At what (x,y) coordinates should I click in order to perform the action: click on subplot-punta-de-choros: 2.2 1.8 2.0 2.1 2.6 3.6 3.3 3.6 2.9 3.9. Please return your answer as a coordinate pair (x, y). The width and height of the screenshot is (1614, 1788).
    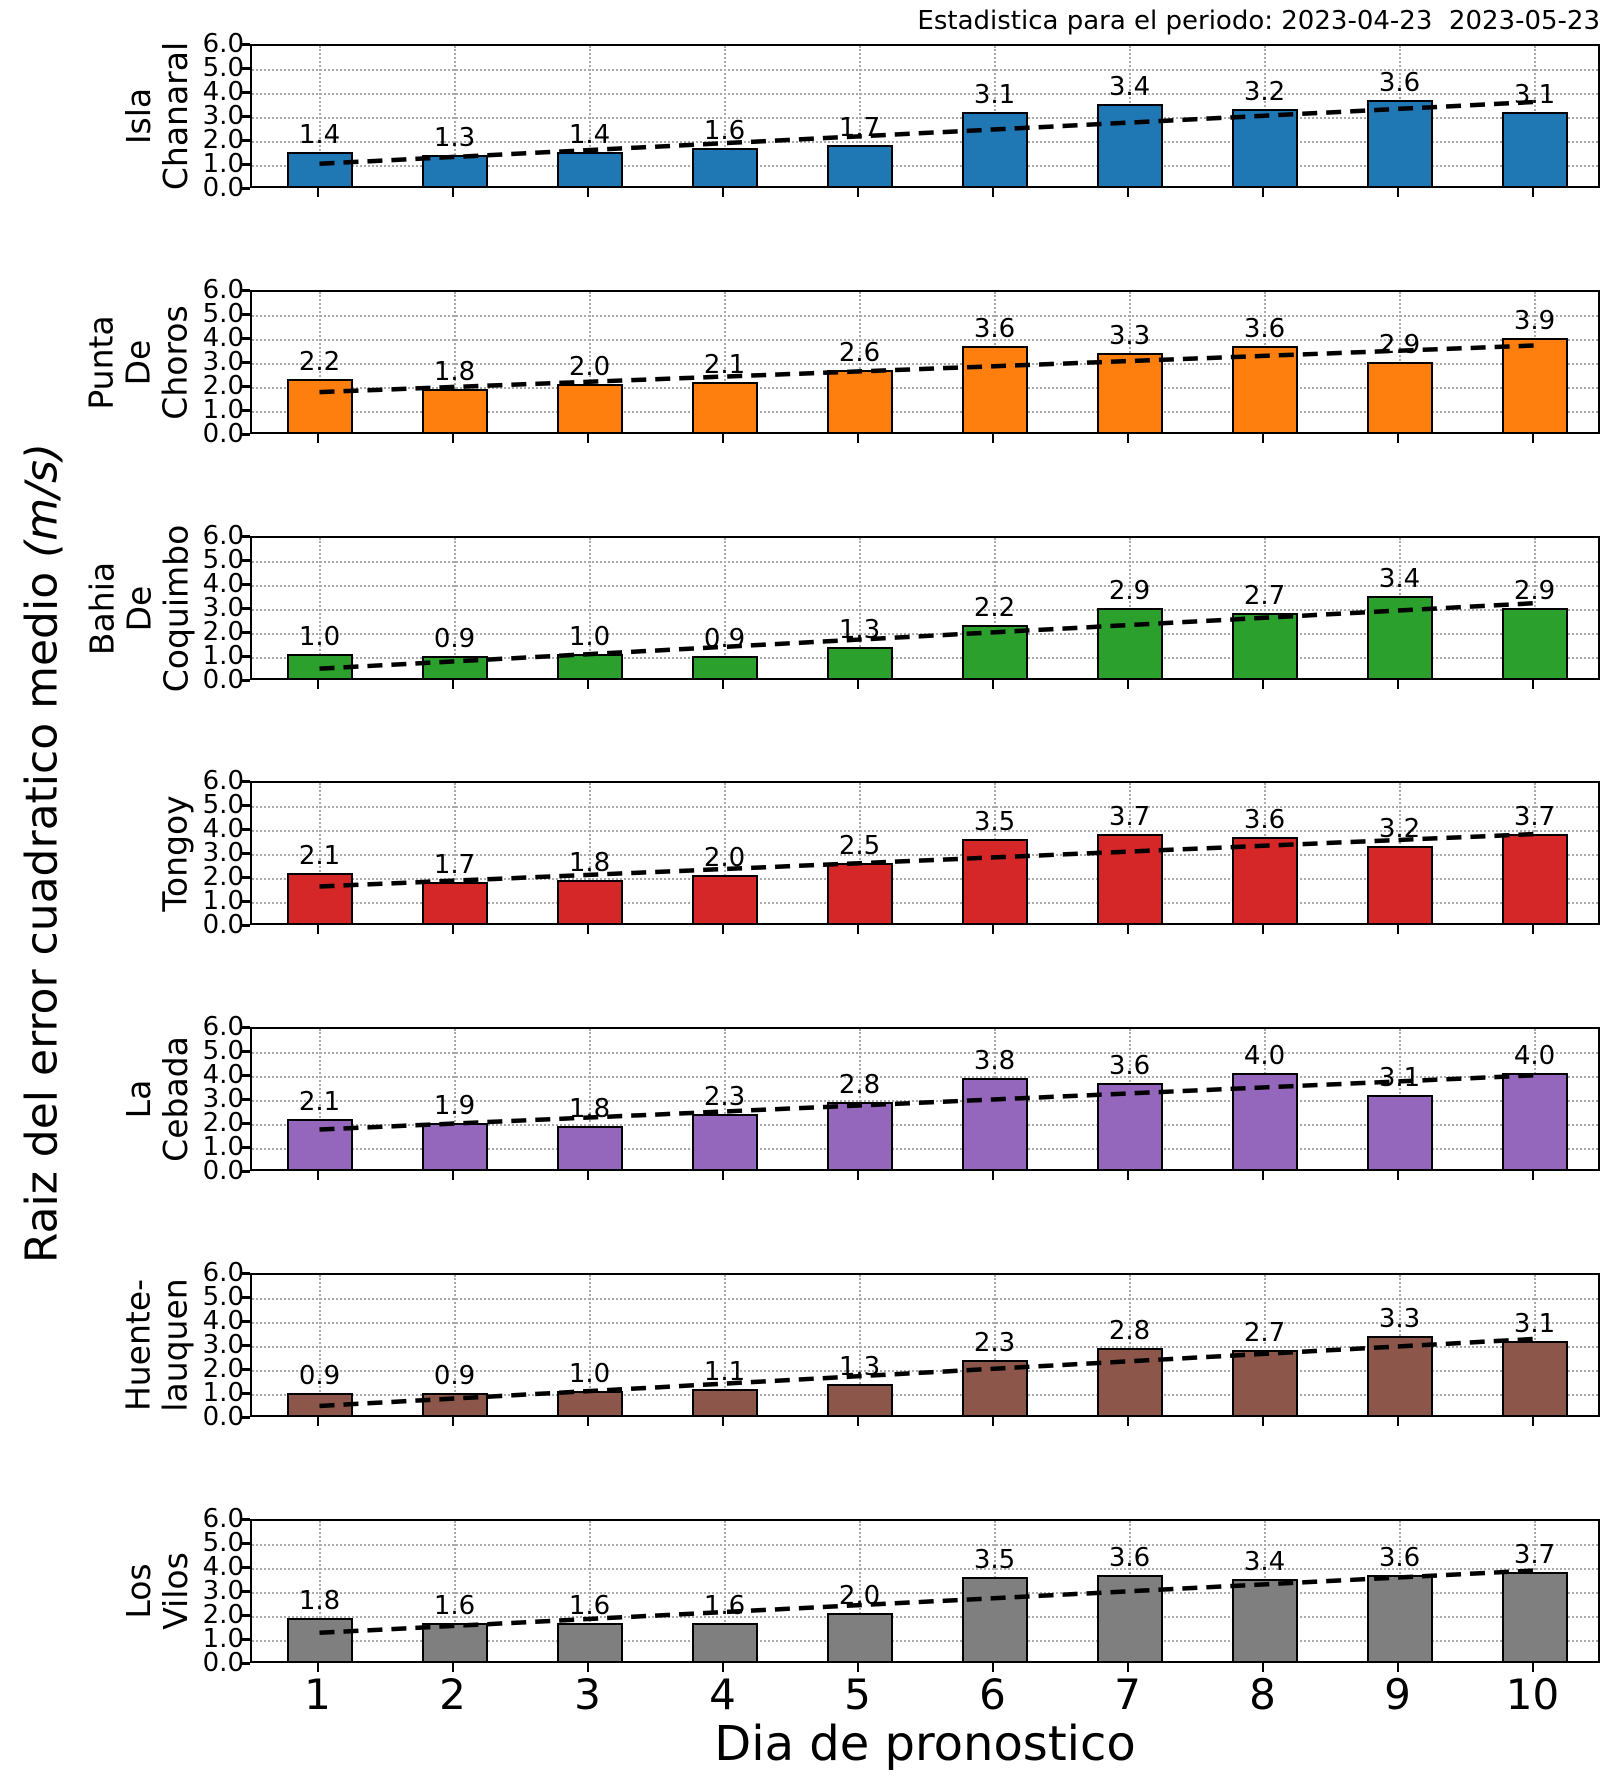
    Looking at the image, I should click on (925, 362).